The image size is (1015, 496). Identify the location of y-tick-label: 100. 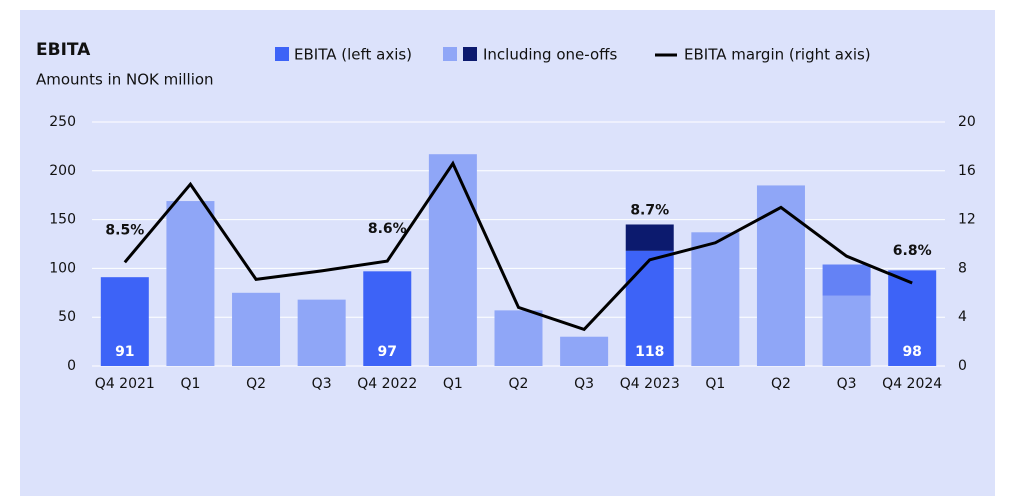
(62, 268).